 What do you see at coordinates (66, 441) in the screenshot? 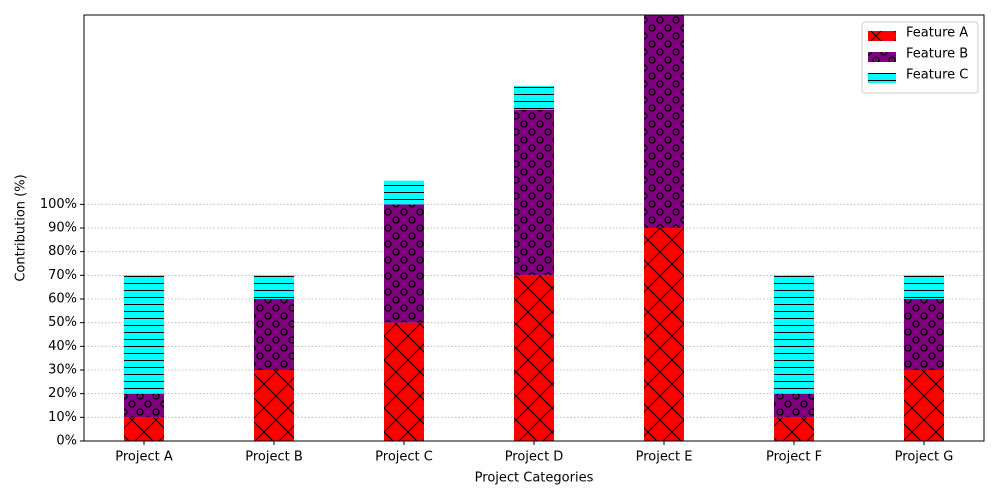
I see `y-tick-label: 0%` at bounding box center [66, 441].